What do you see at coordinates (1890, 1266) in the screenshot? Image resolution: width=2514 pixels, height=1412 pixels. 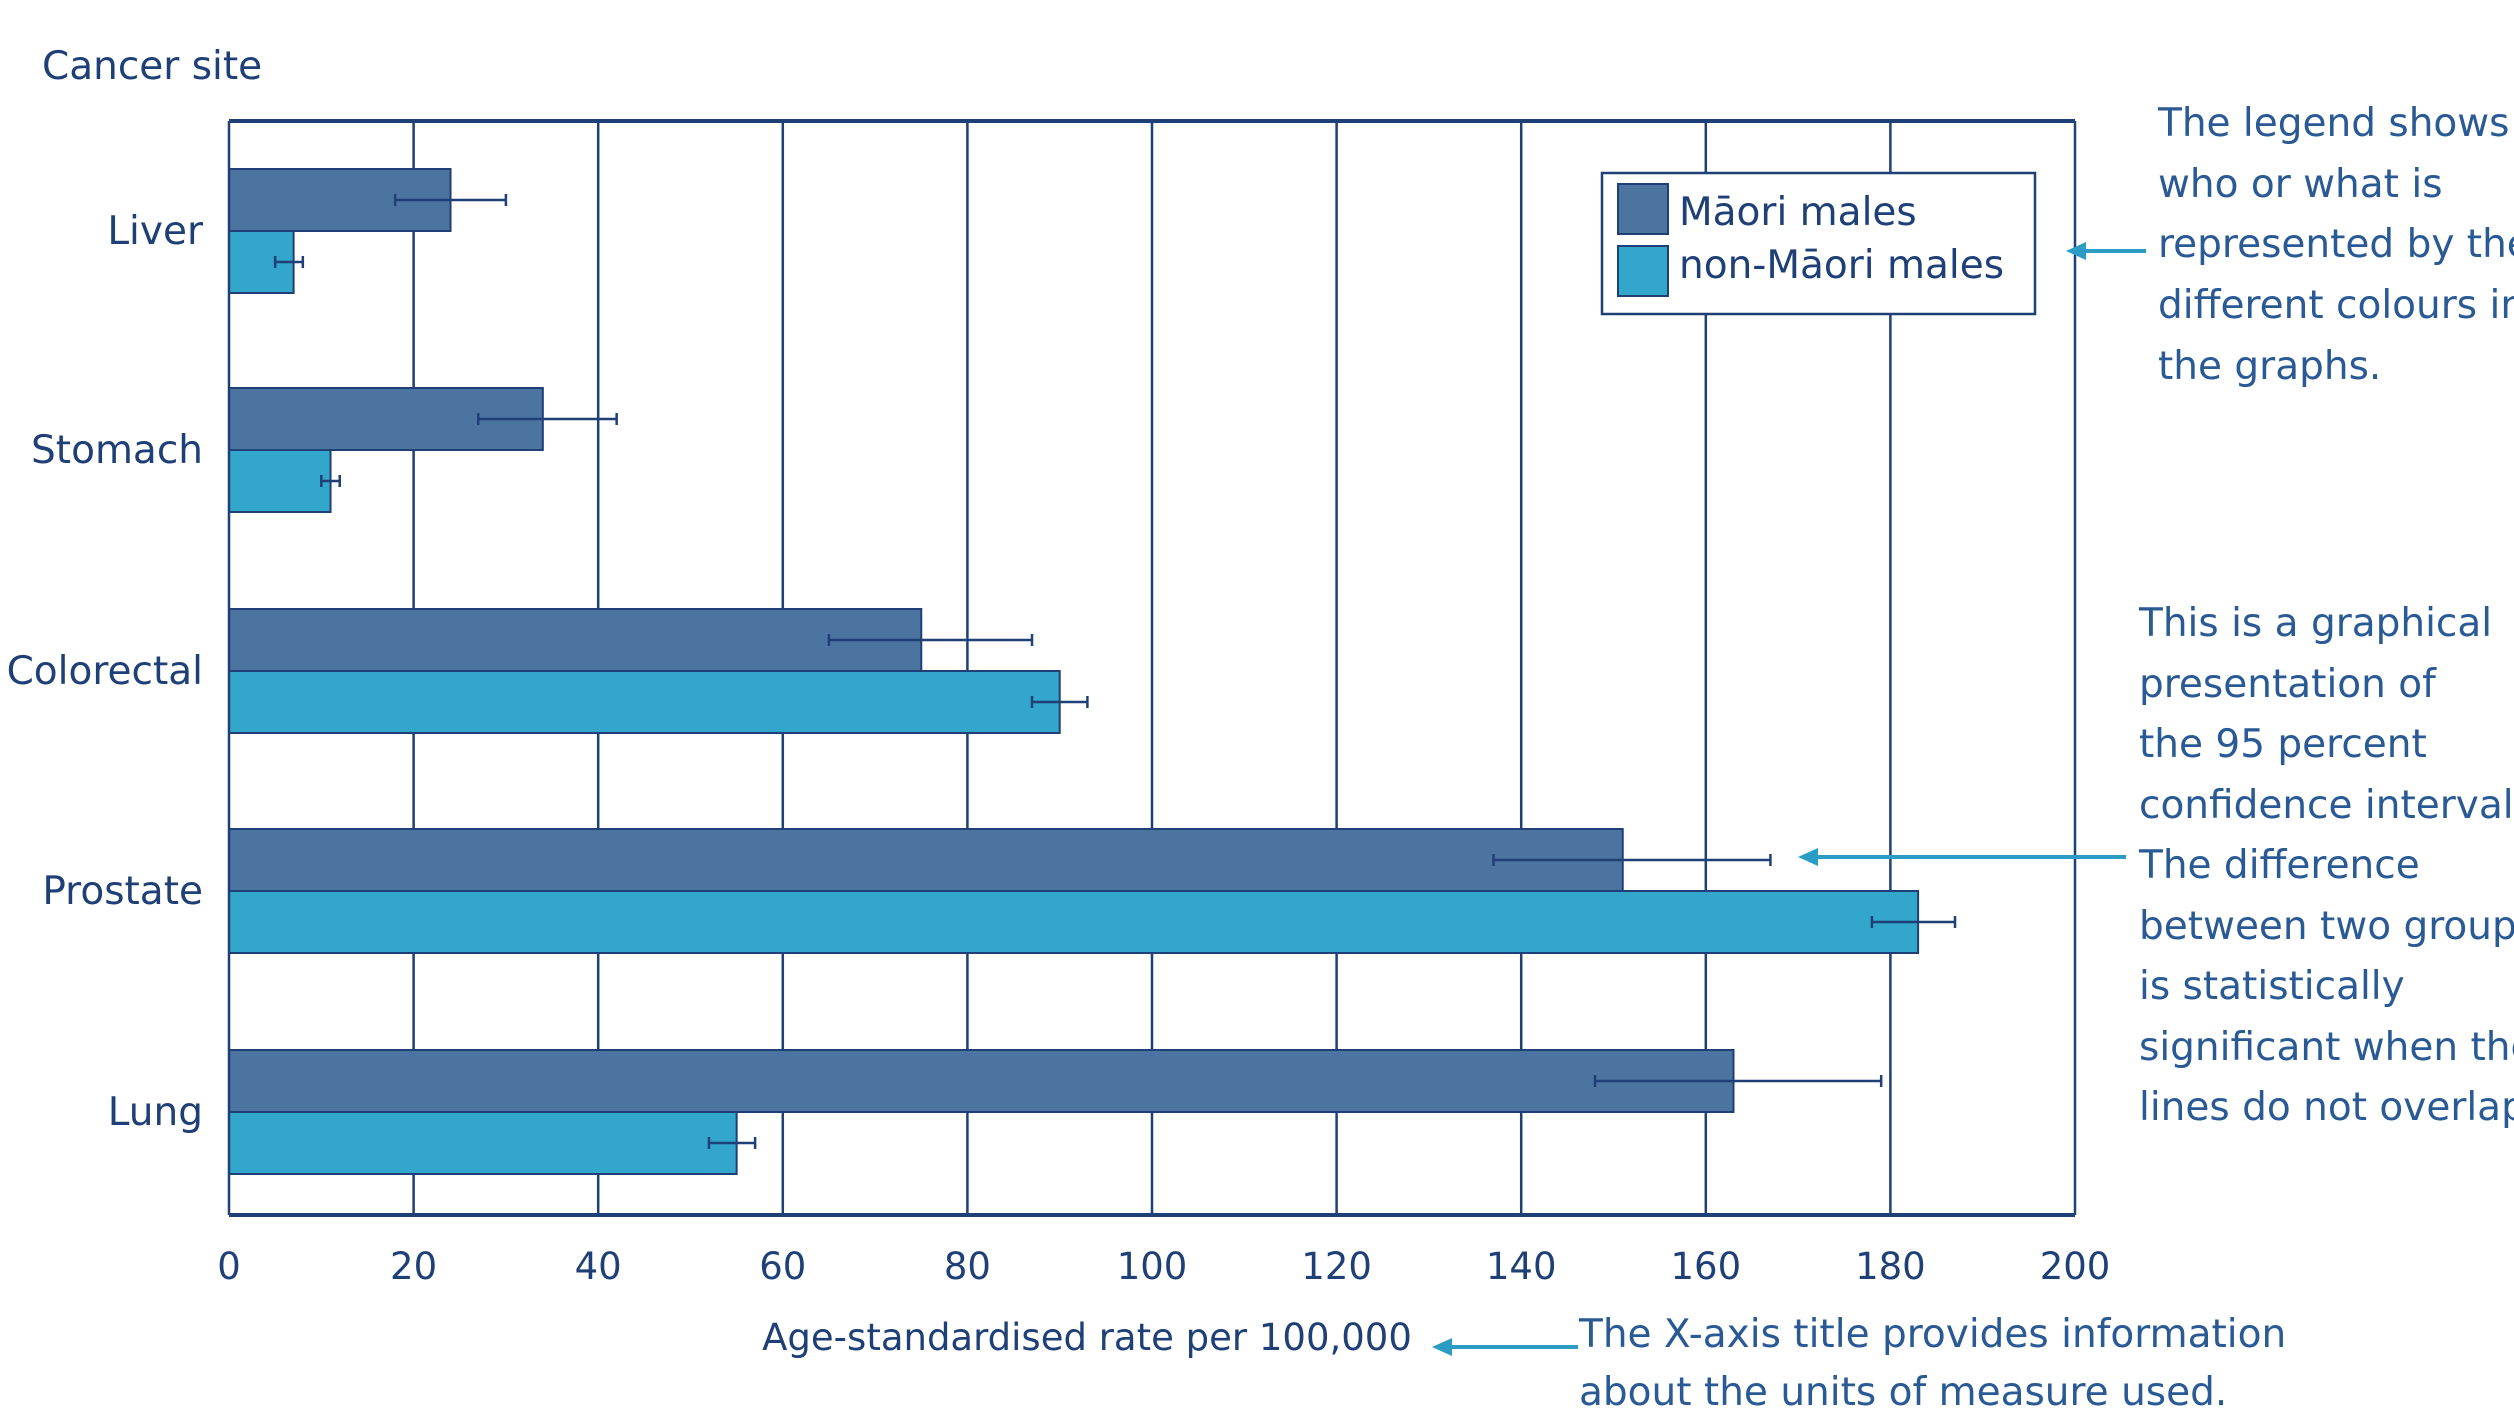 I see `x-tick-label-180: 180` at bounding box center [1890, 1266].